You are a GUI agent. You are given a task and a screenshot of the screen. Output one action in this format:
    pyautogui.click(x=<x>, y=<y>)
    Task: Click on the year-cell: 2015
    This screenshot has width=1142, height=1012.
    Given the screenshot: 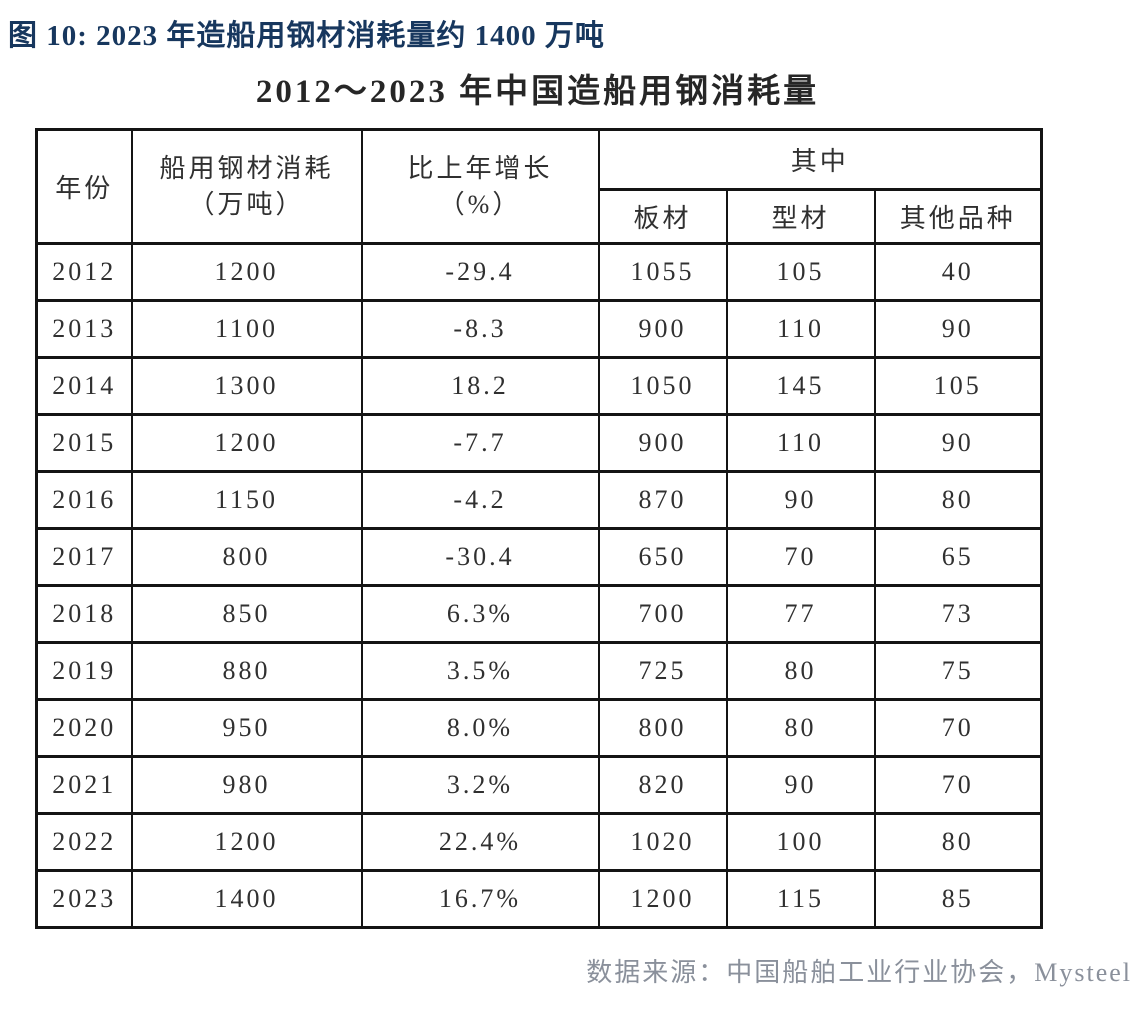 What is the action you would take?
    pyautogui.click(x=84, y=443)
    